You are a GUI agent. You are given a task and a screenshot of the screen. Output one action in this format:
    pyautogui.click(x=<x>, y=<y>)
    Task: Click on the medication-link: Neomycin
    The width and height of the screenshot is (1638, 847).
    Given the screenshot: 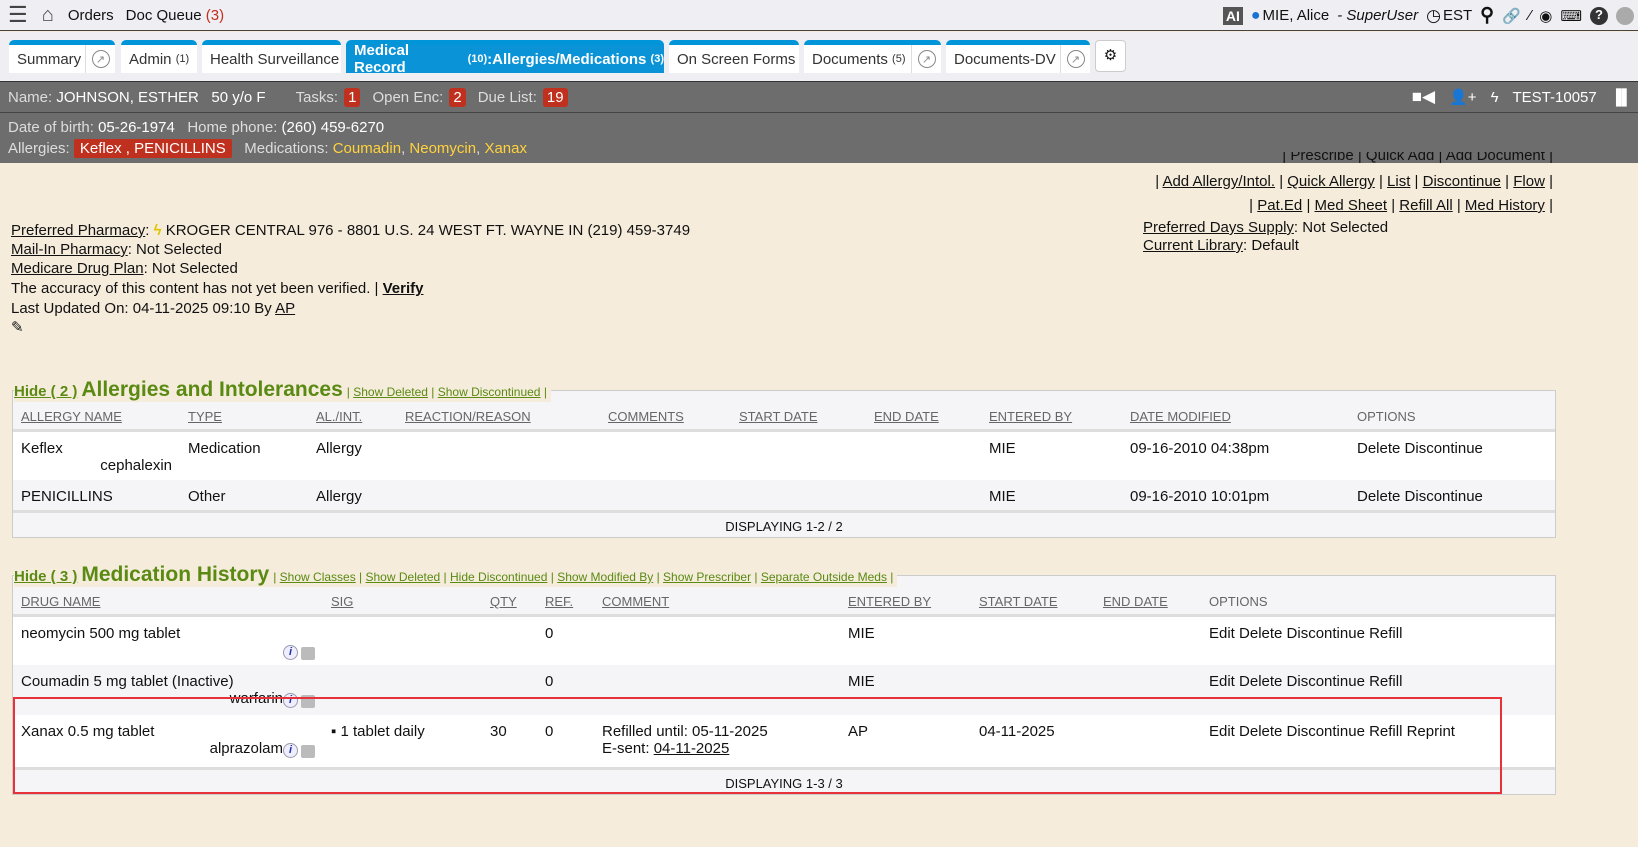 What is the action you would take?
    pyautogui.click(x=443, y=148)
    